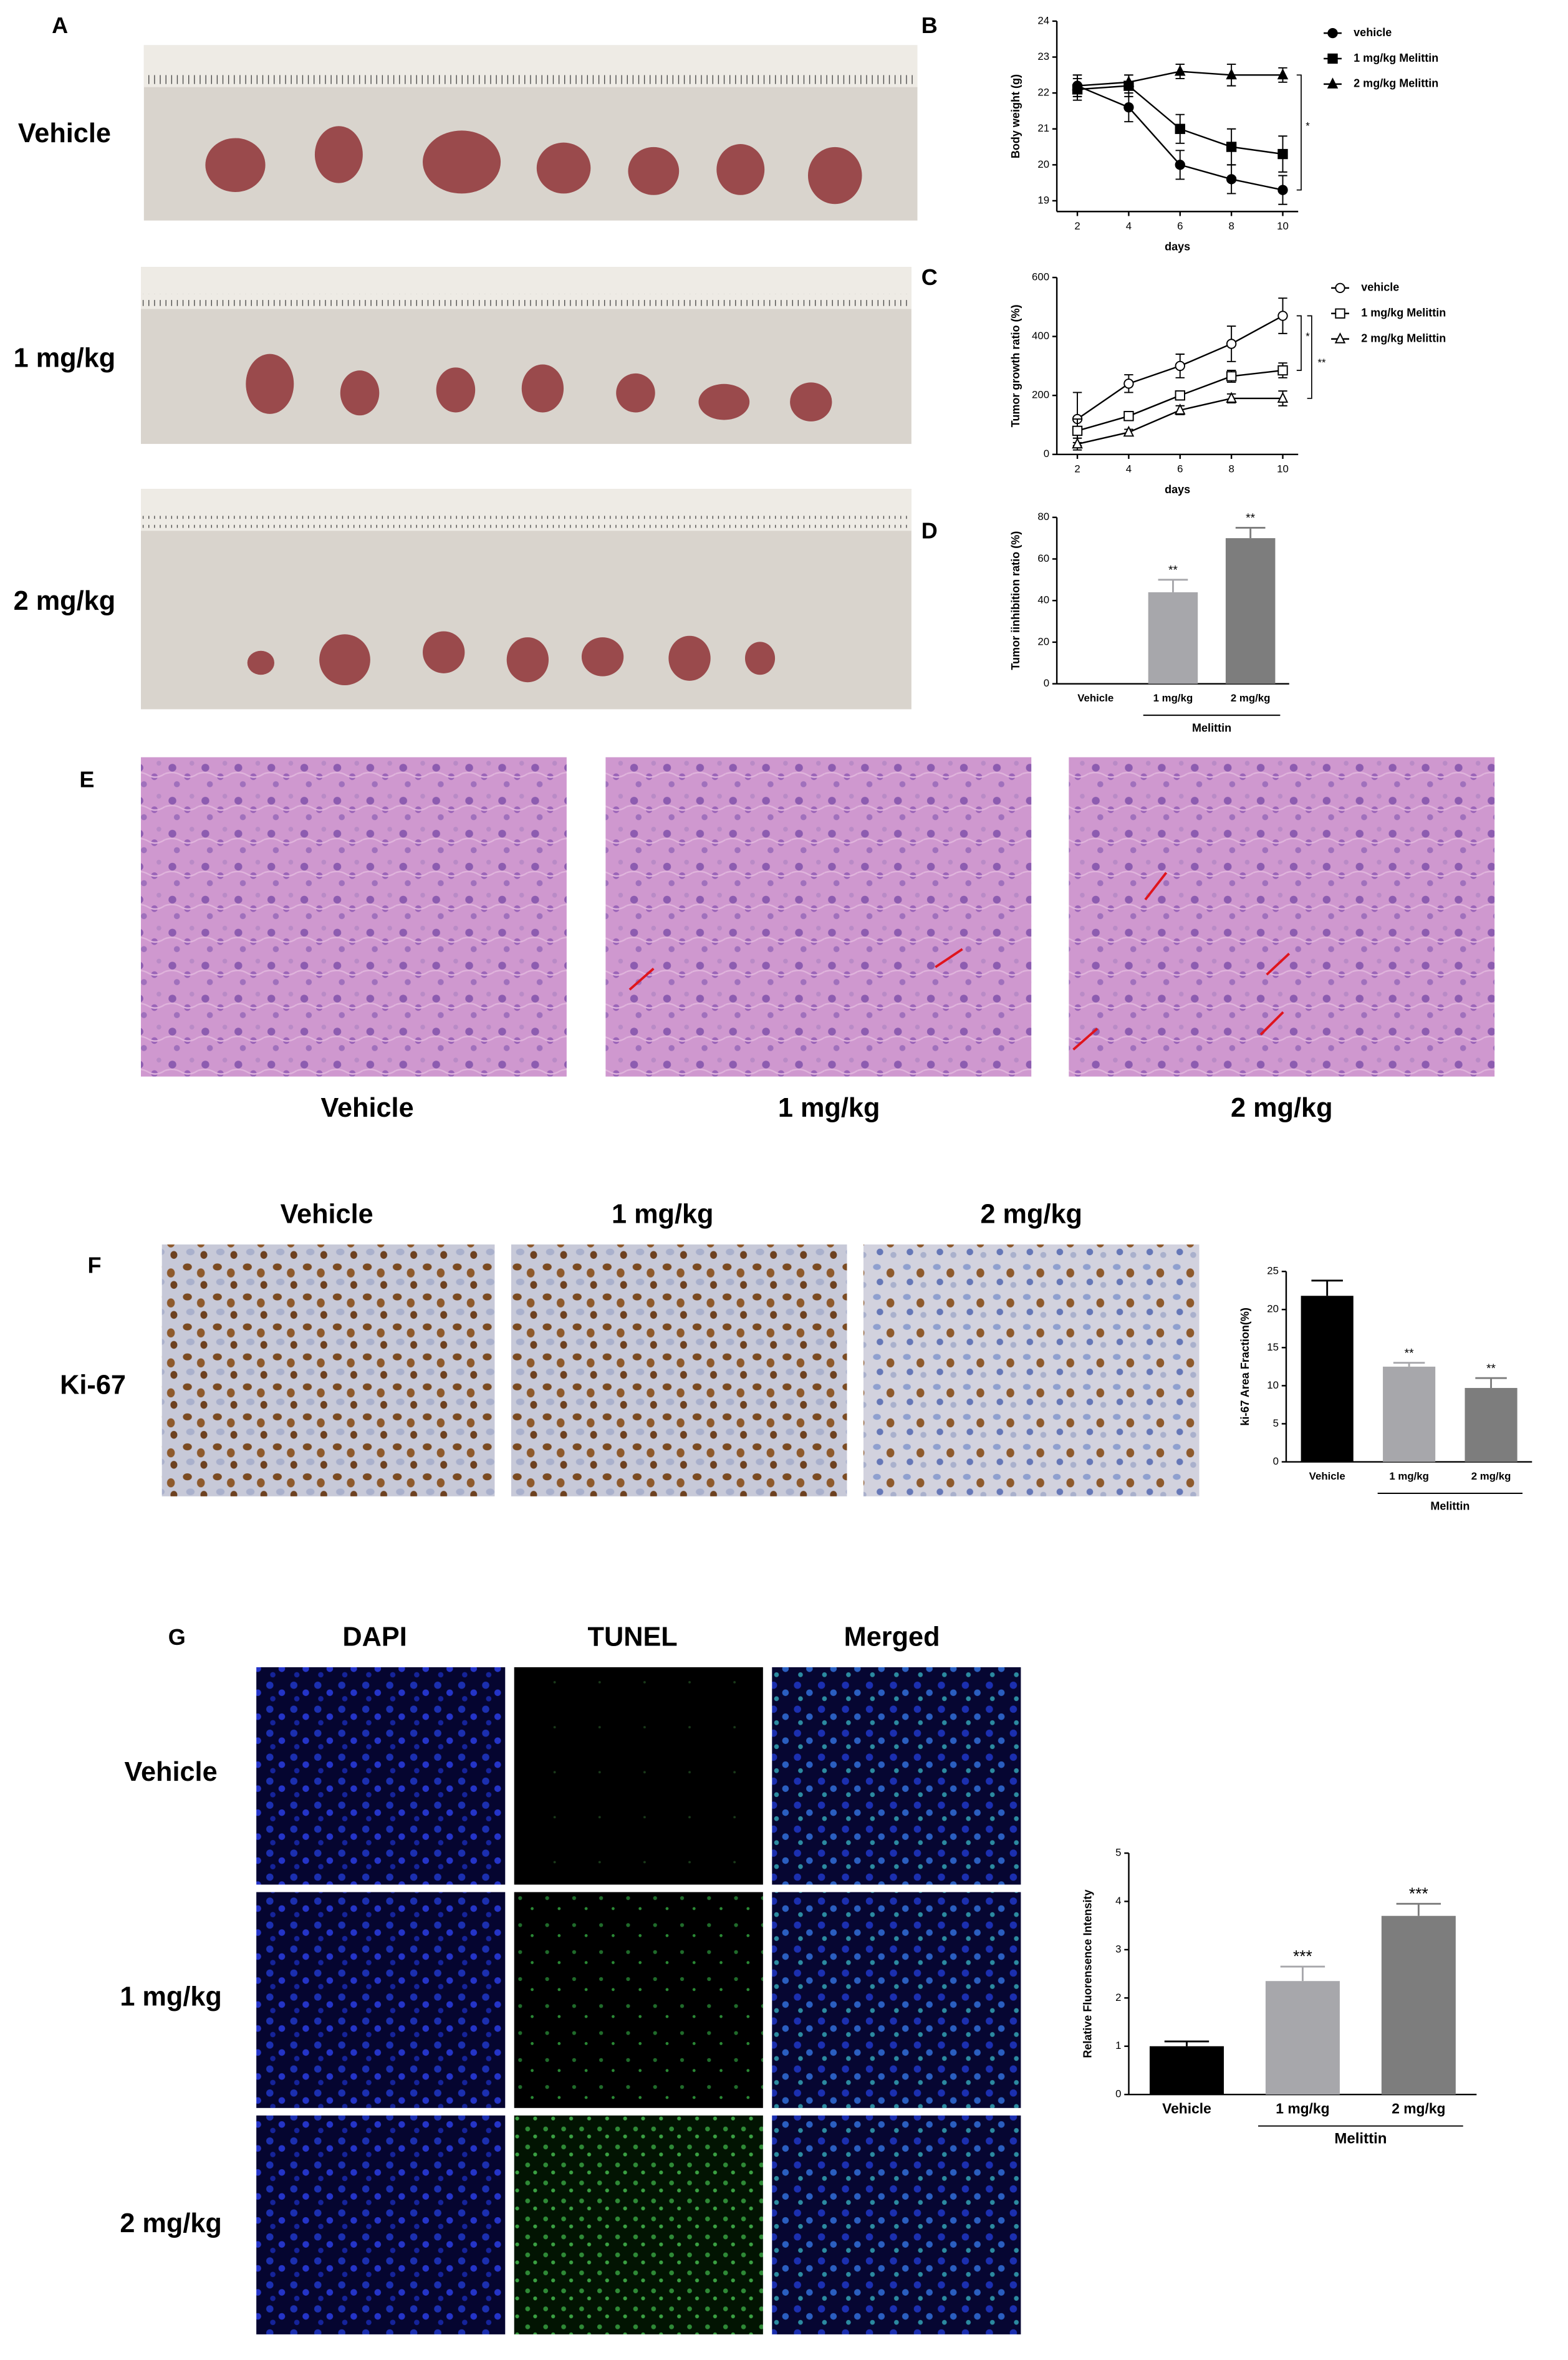 This screenshot has width=1568, height=2360. I want to click on y-tick-label: 40, so click(1043, 600).